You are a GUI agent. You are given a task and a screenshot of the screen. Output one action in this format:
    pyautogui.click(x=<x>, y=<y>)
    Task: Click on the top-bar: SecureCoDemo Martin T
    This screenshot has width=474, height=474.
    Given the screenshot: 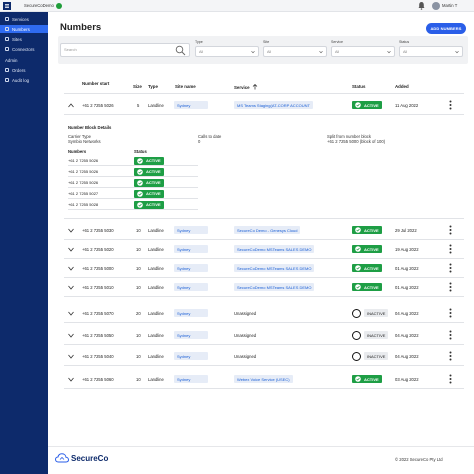 What is the action you would take?
    pyautogui.click(x=237, y=6)
    